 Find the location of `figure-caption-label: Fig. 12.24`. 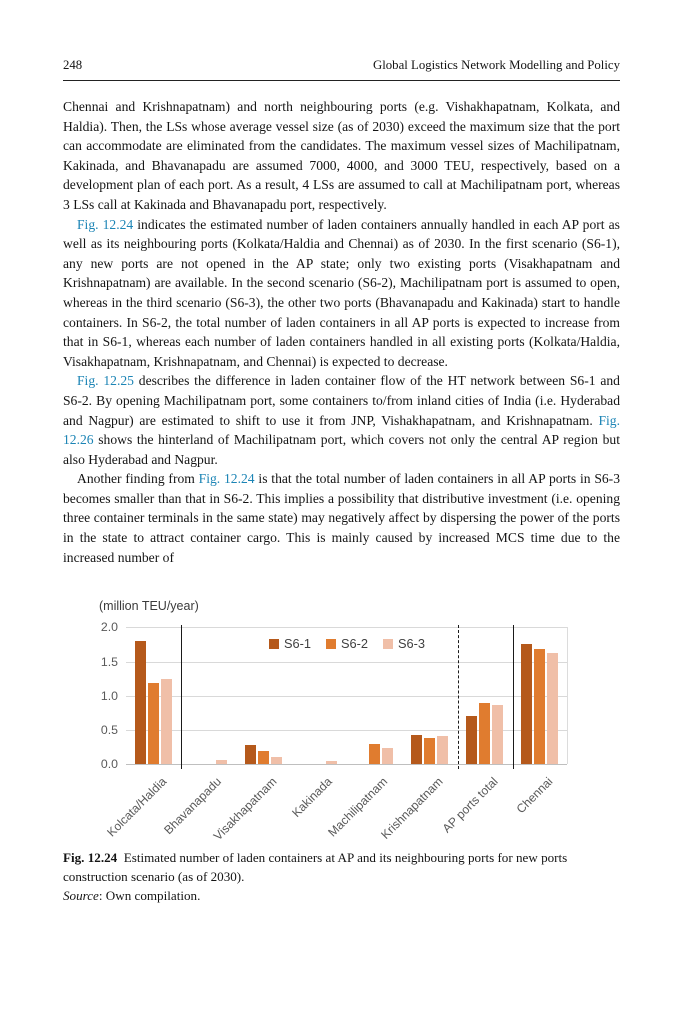

figure-caption-label: Fig. 12.24 is located at coordinates (90, 858).